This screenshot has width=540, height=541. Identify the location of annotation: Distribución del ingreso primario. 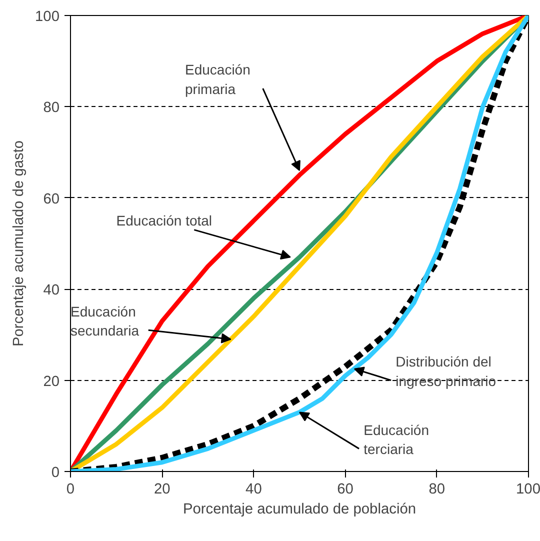
(446, 371).